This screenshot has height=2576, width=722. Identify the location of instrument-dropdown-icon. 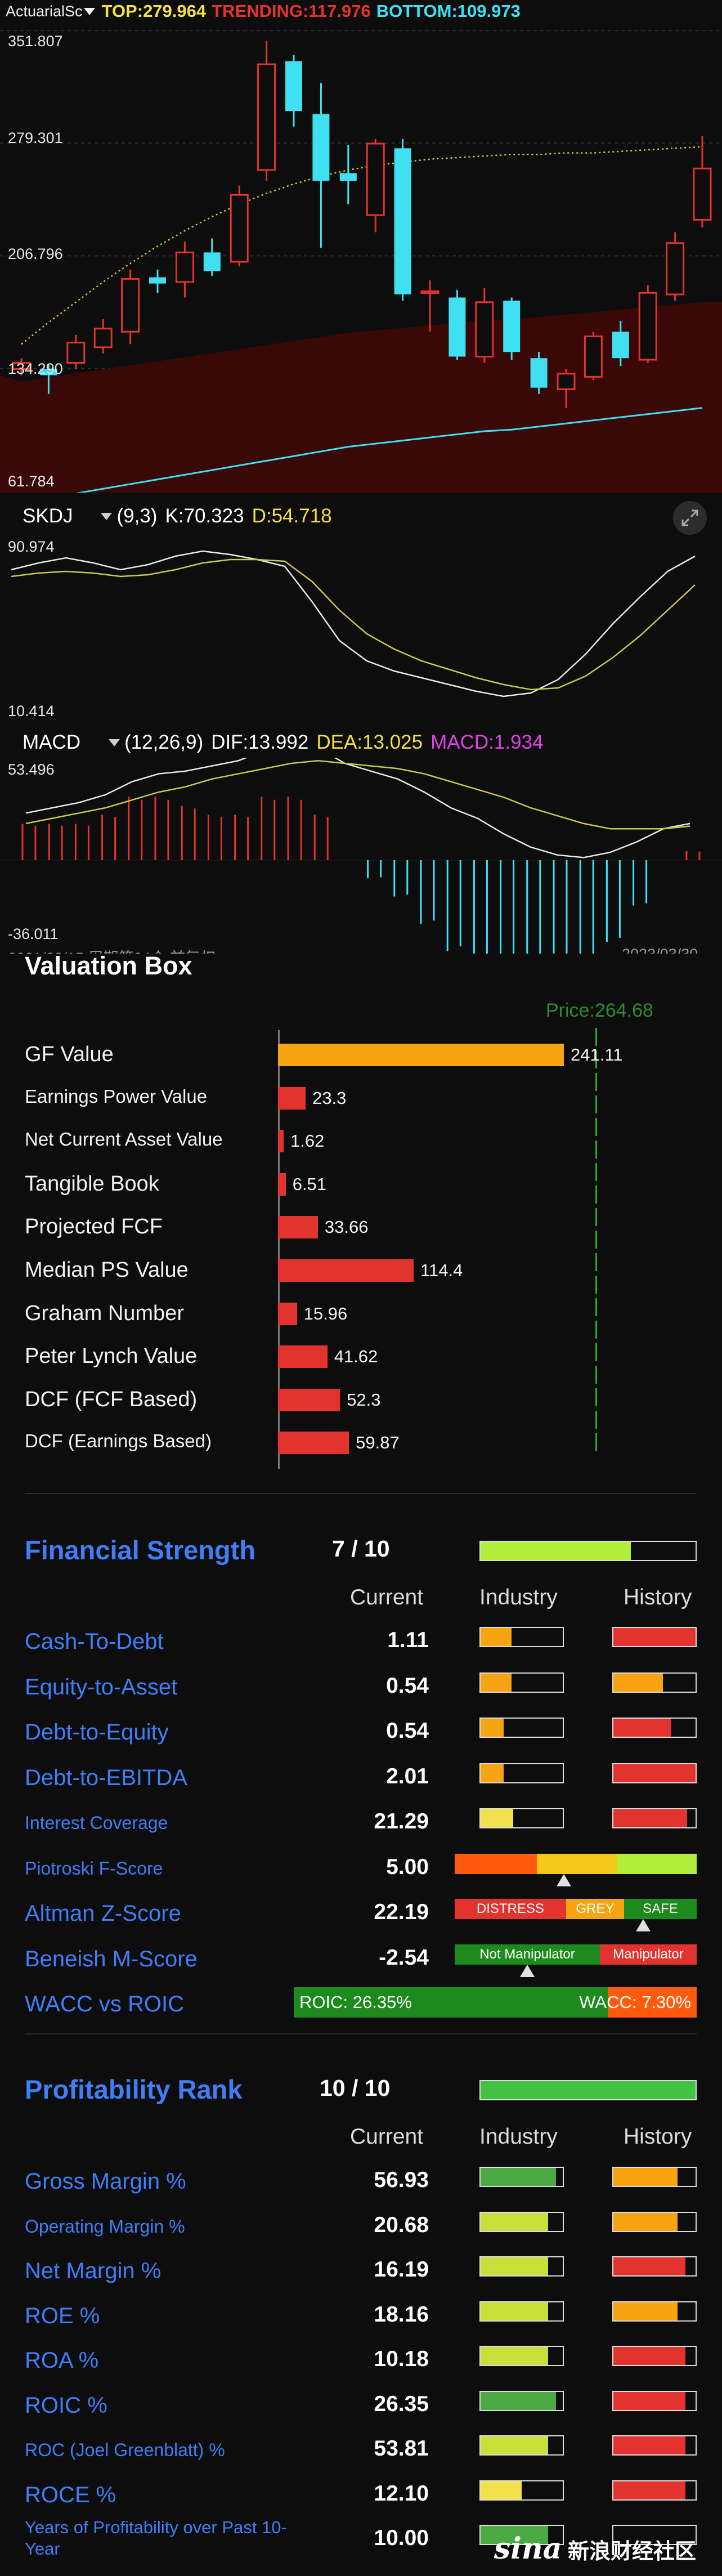
(89, 11).